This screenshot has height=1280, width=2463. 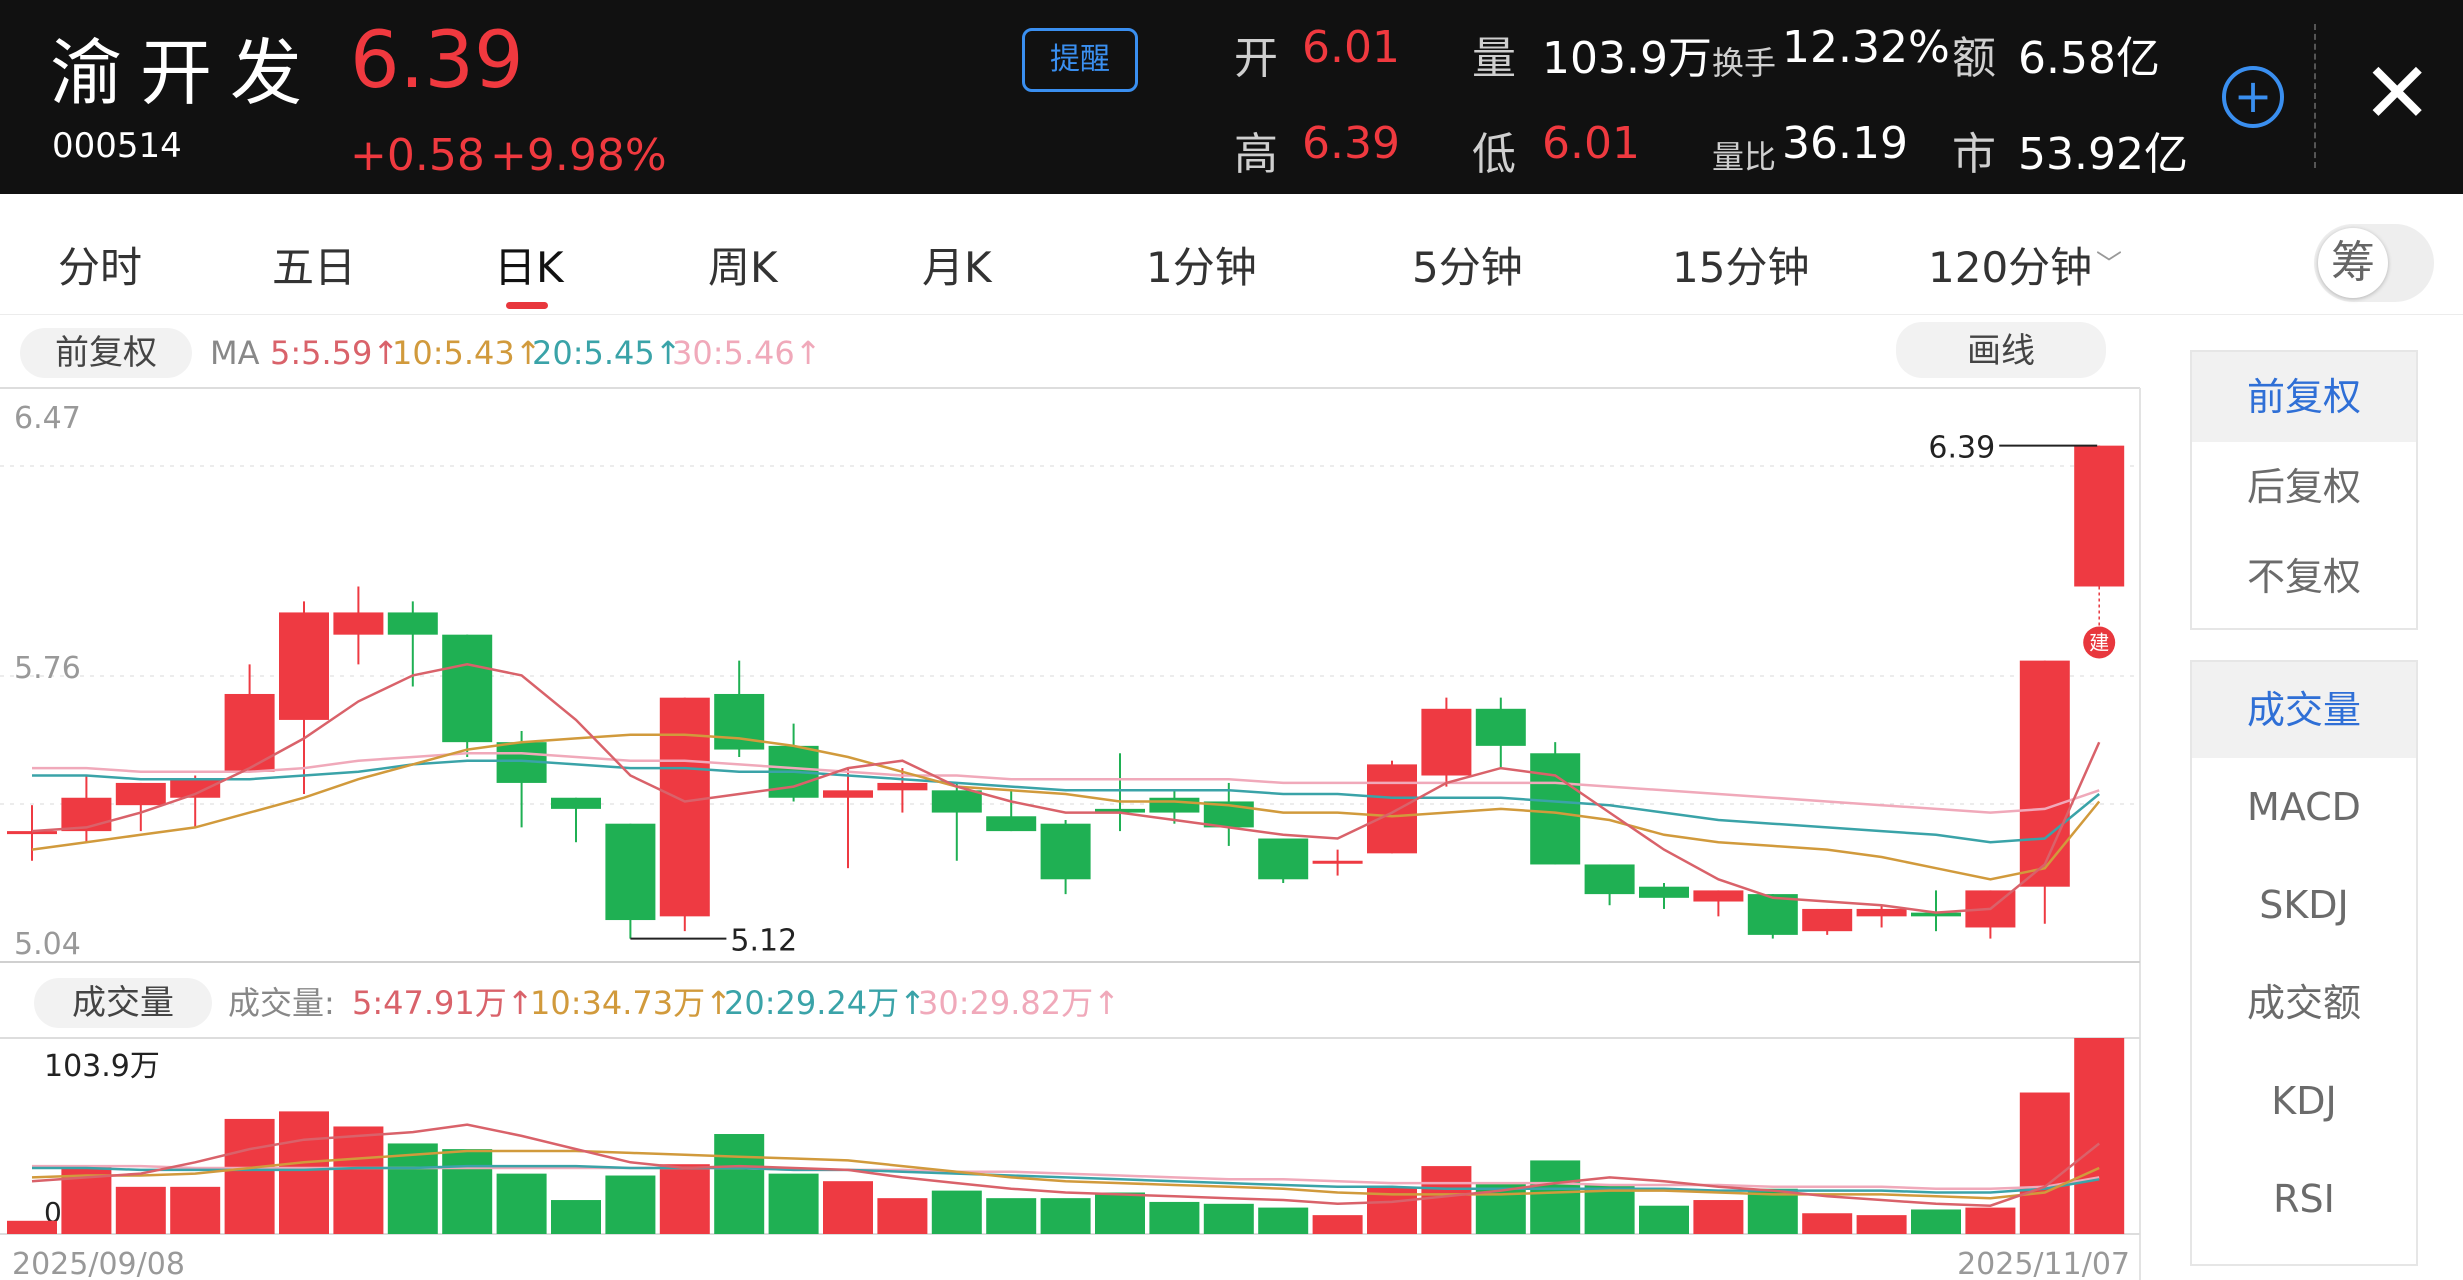 I want to click on build-badge, so click(x=2099, y=642).